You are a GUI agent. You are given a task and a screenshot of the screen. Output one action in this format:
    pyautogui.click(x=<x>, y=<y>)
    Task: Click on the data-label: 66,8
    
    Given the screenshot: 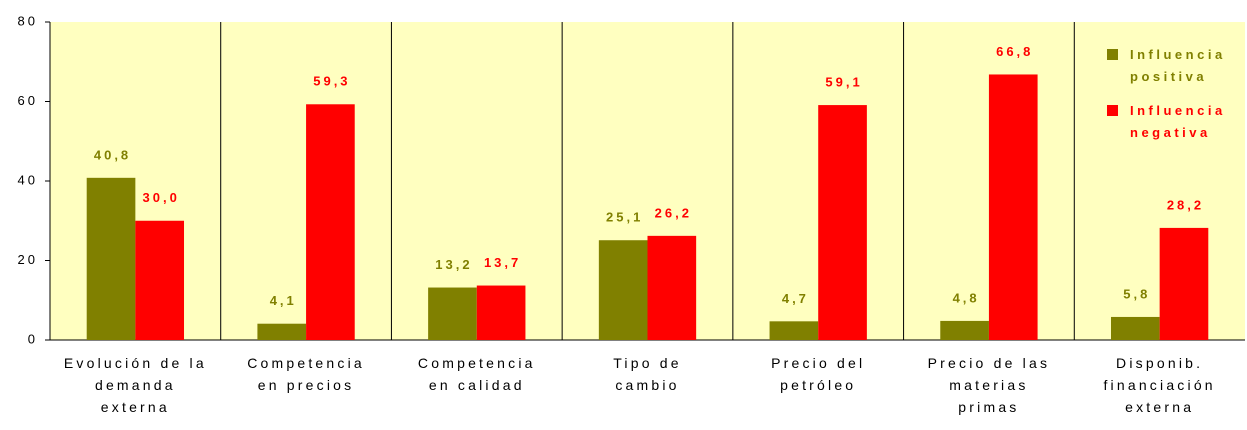 What is the action you would take?
    pyautogui.click(x=1014, y=51)
    